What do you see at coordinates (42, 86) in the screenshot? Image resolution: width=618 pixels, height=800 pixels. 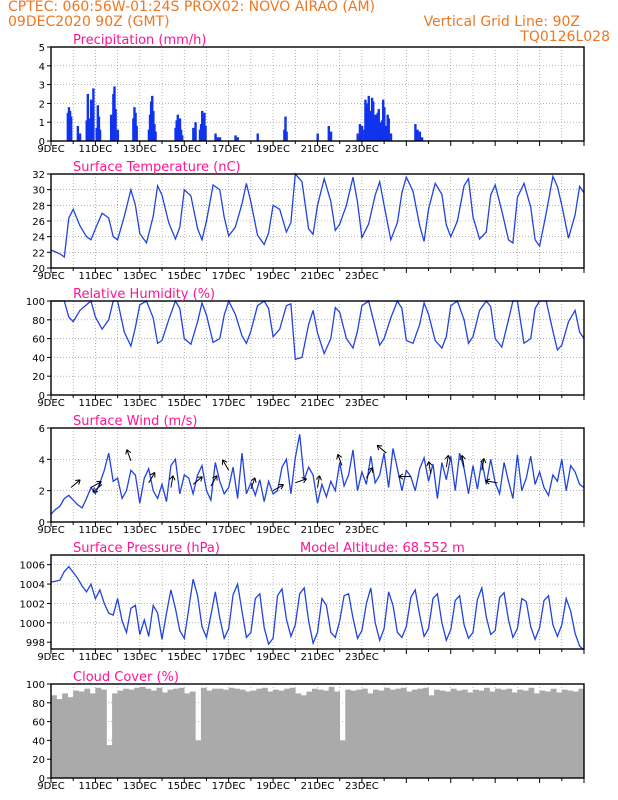 I see `y-tick-label: 3` at bounding box center [42, 86].